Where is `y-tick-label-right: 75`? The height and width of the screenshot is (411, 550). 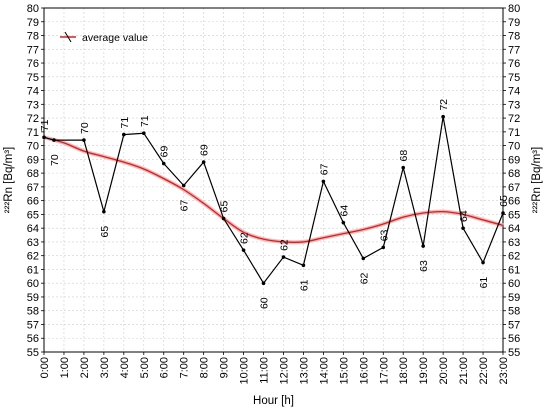 y-tick-label-right: 75 is located at coordinates (514, 78).